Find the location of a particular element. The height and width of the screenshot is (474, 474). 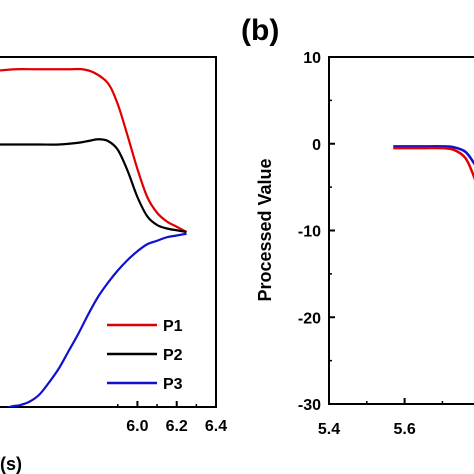

legend-label-p3: P3 is located at coordinates (173, 384).